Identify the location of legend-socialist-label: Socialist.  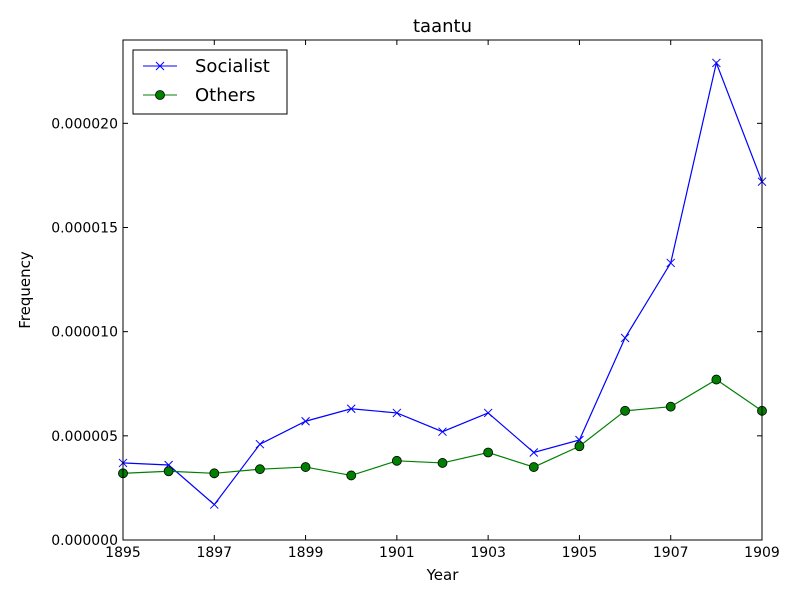
(232, 66).